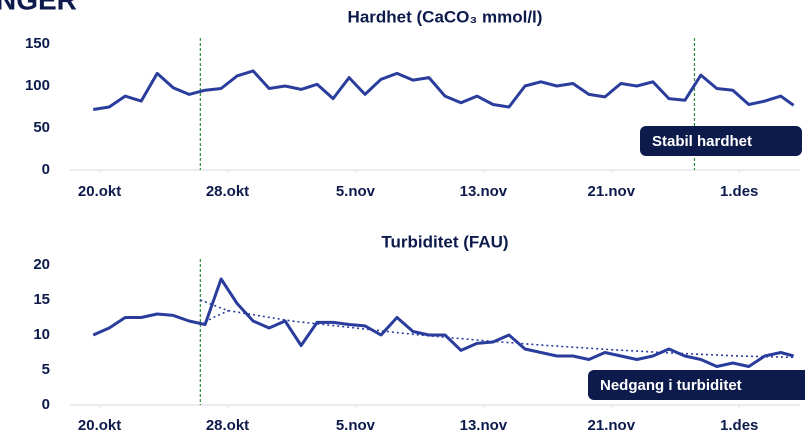  What do you see at coordinates (41, 127) in the screenshot?
I see `y-tick-label: 50` at bounding box center [41, 127].